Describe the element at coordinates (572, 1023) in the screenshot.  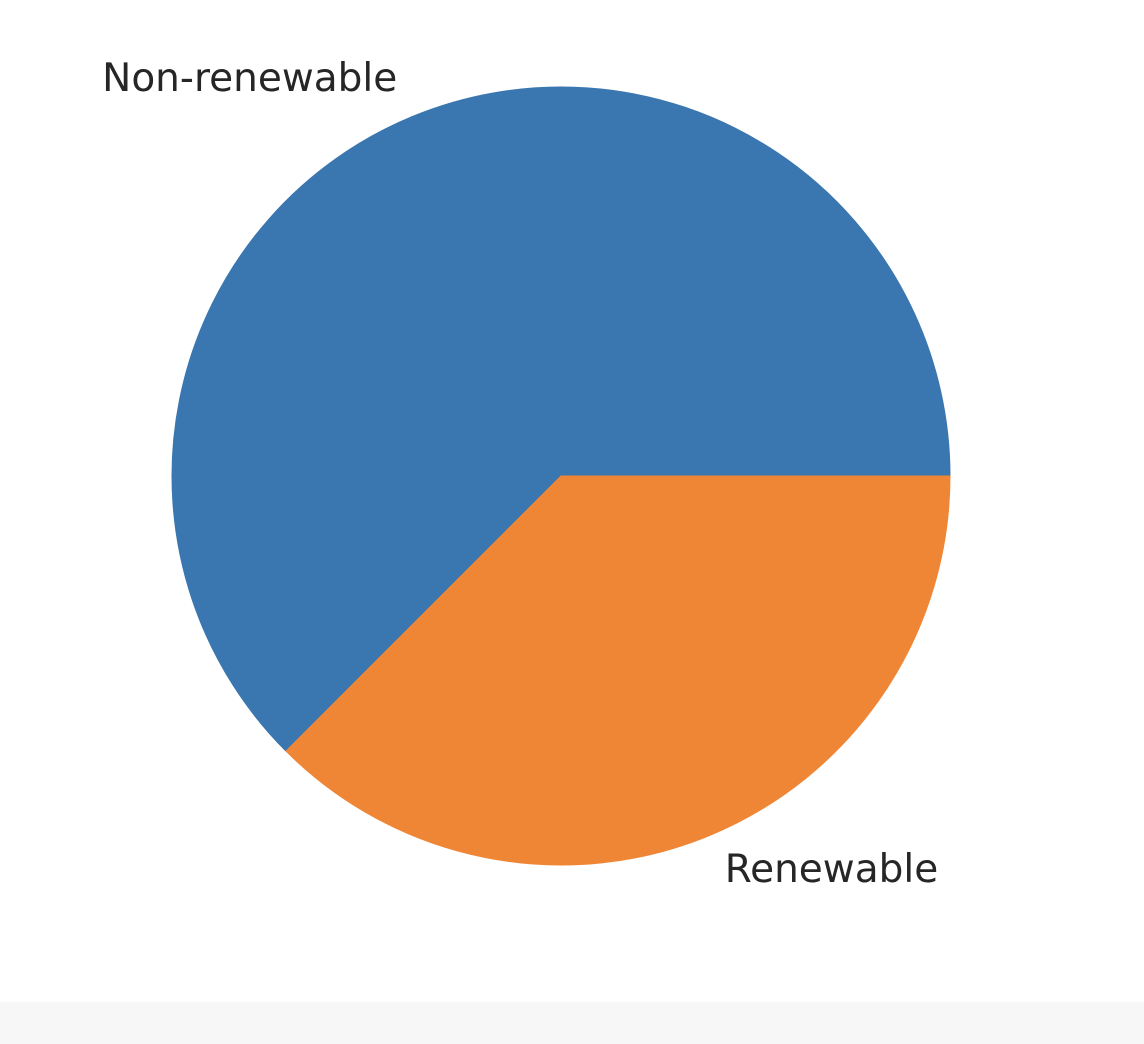
I see `bottom-strip` at that location.